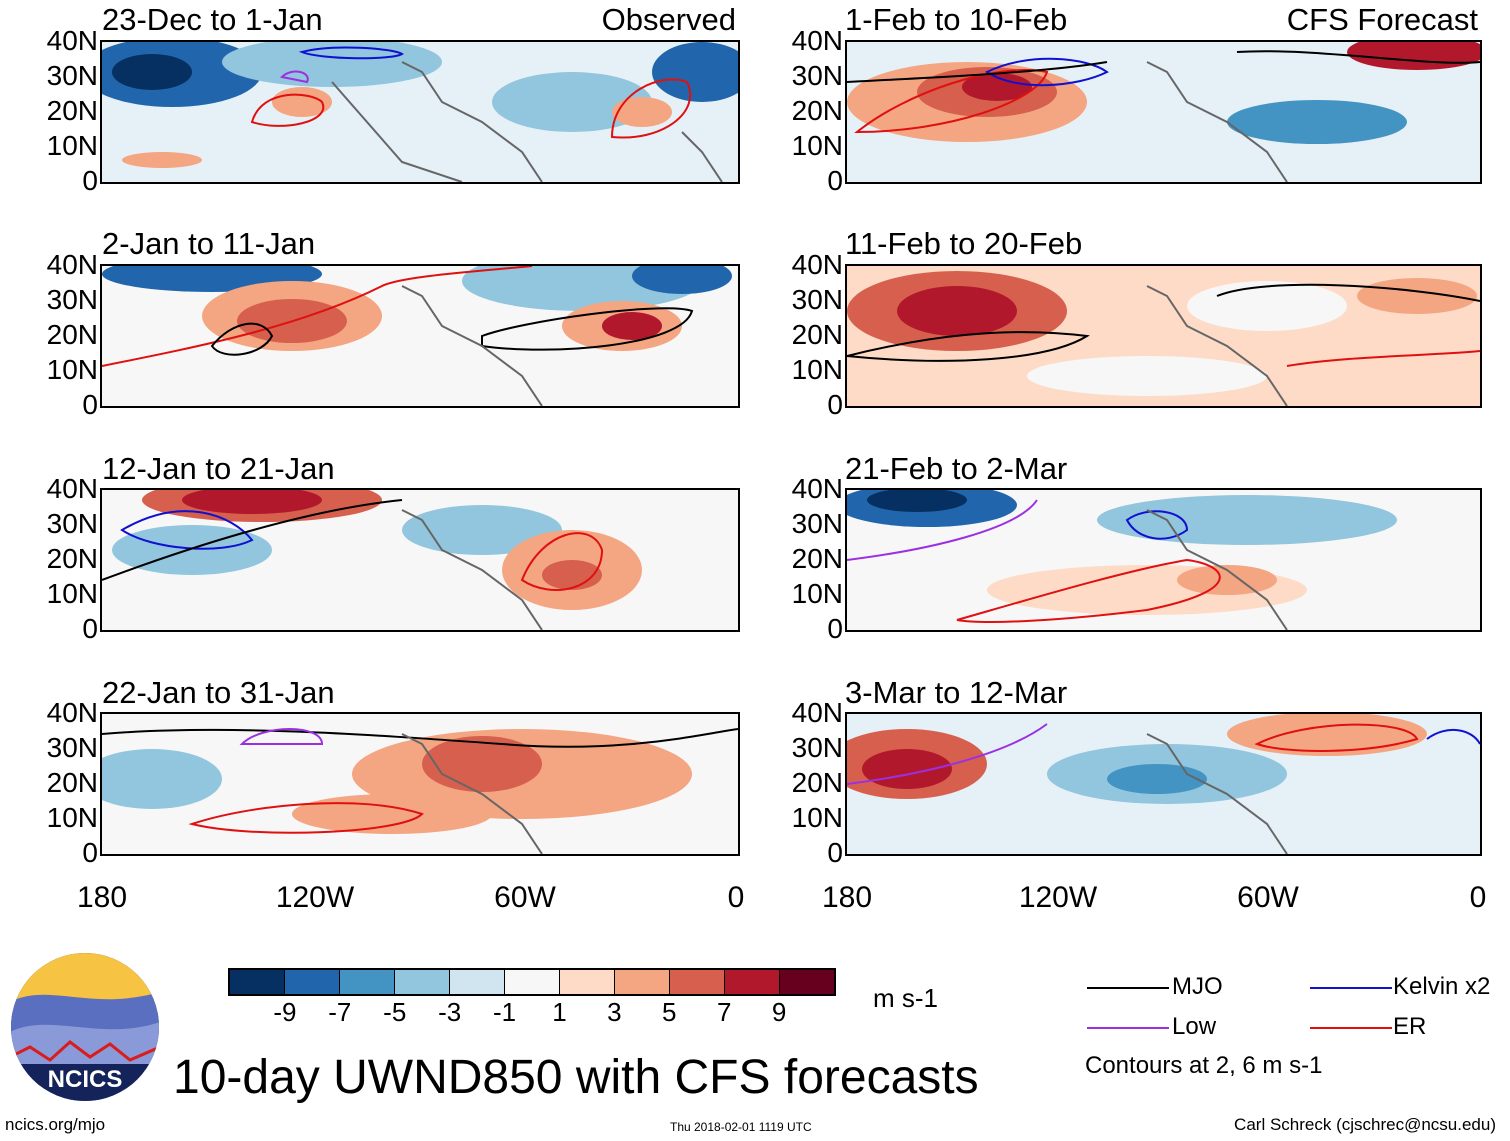  Describe the element at coordinates (724, 1012) in the screenshot. I see `colorbar-label: 7` at that location.